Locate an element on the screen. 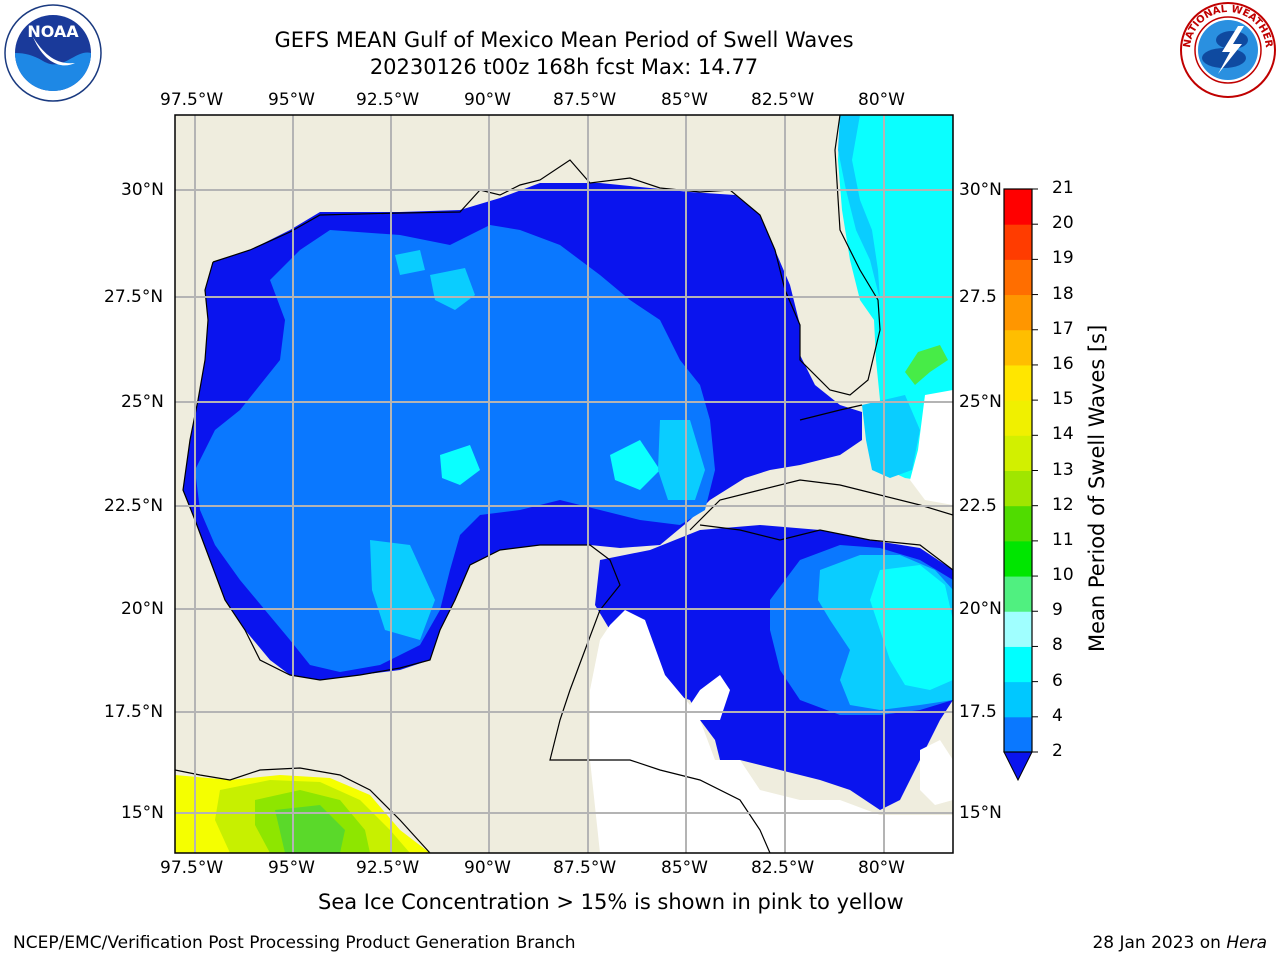 This screenshot has height=960, width=1280. colorbar-tick-label: 8 is located at coordinates (1057, 645).